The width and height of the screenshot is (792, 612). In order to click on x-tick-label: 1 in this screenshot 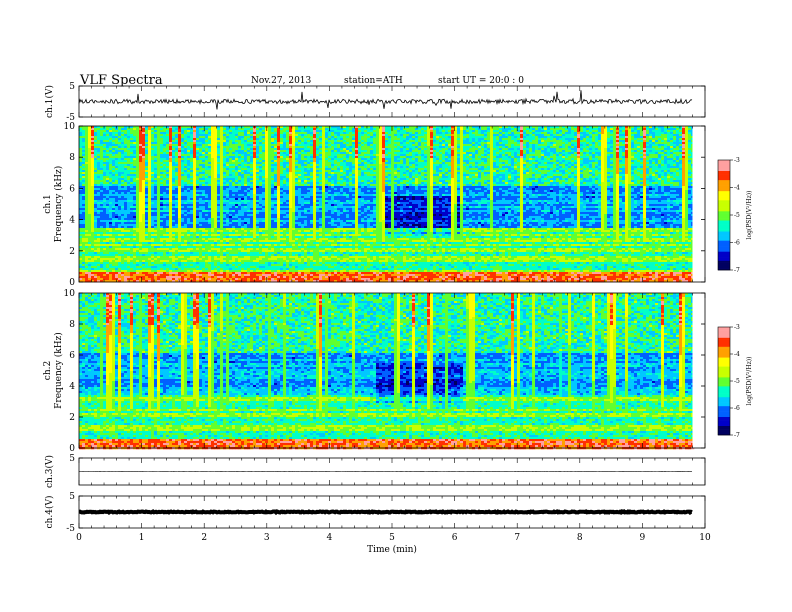, I will do `click(142, 538)`.